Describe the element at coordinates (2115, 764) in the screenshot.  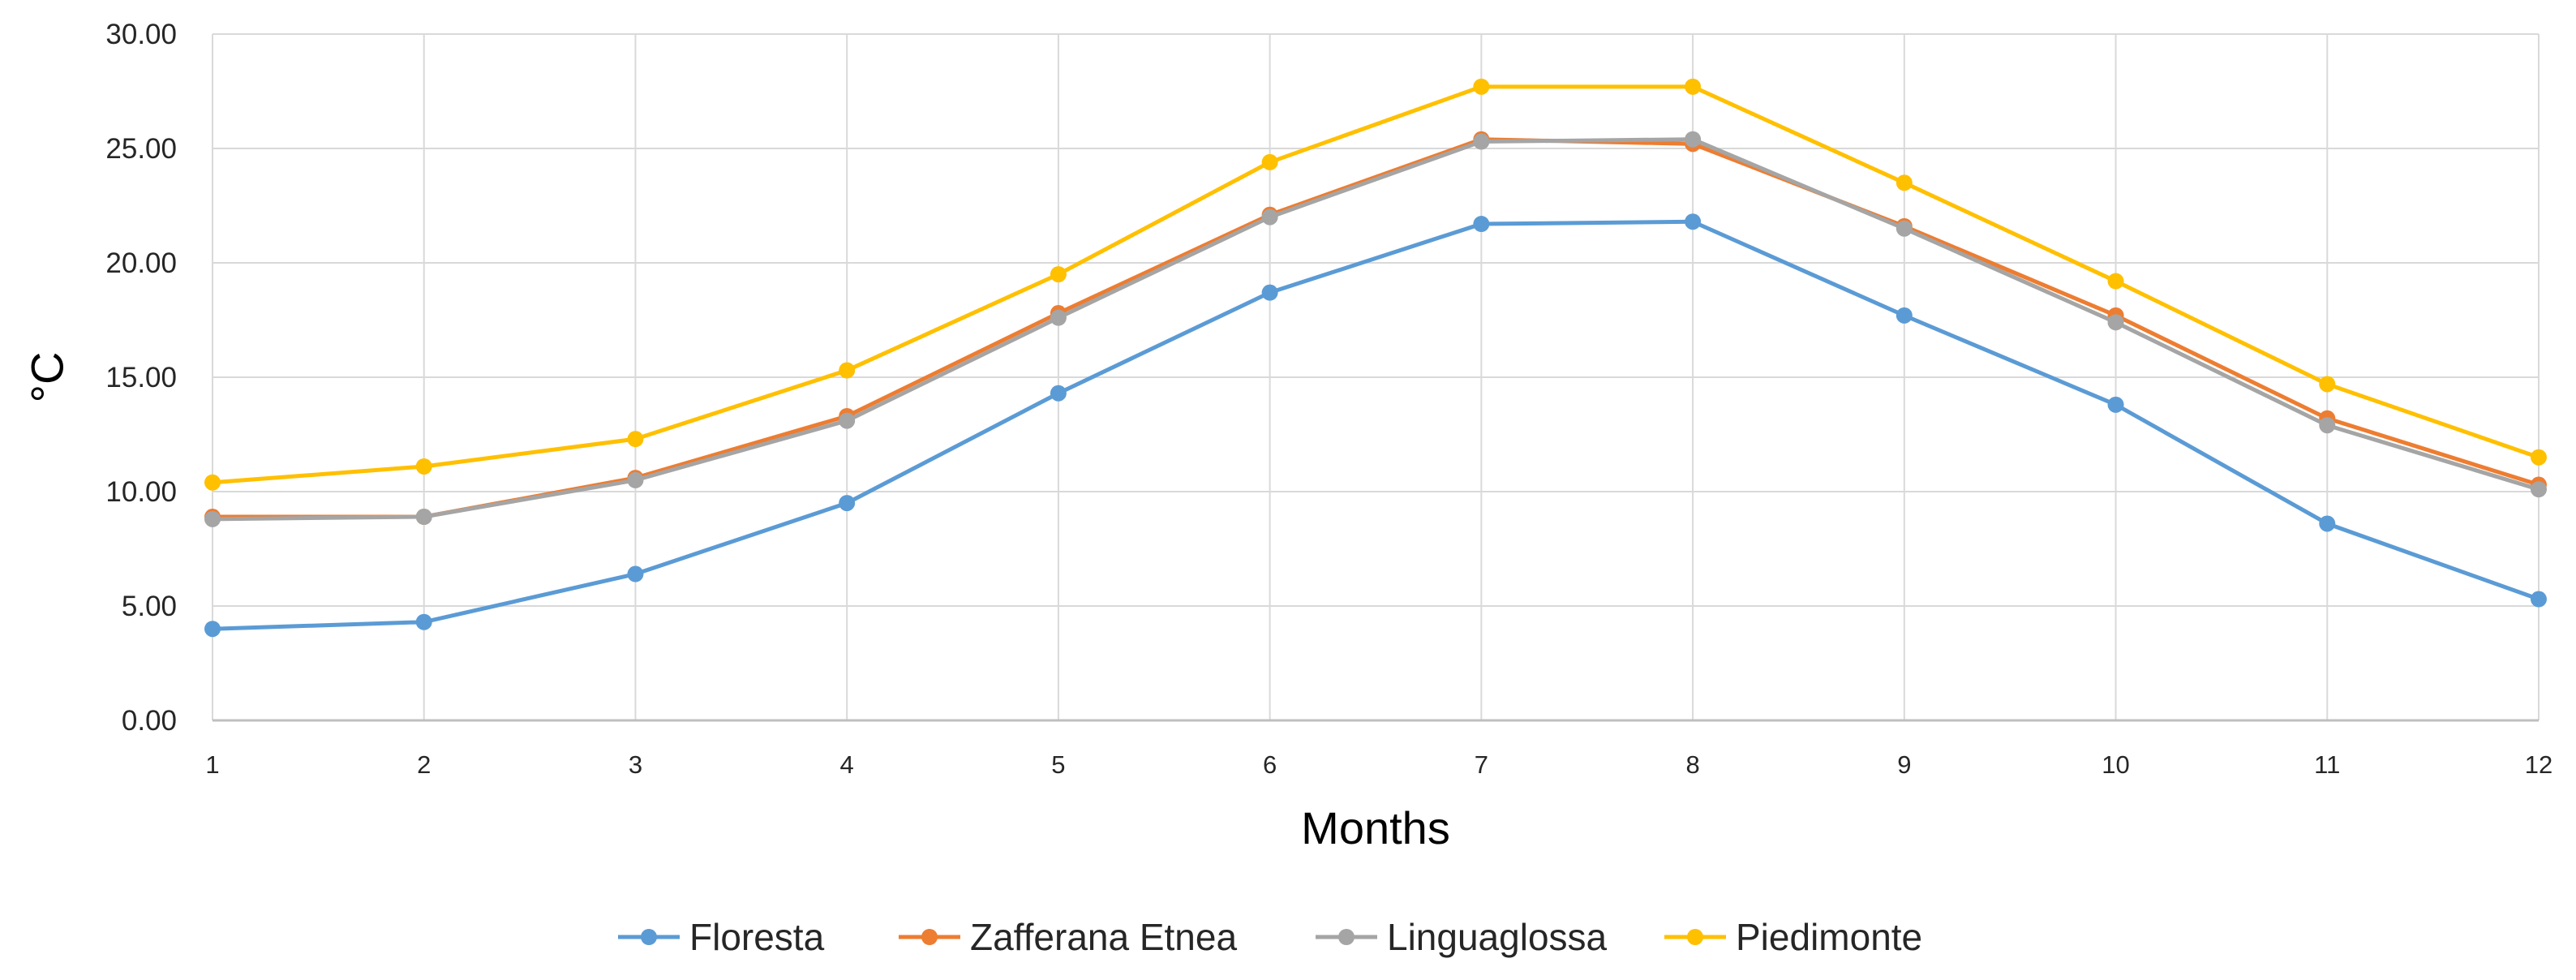
I see `x-tick-label: 10` at that location.